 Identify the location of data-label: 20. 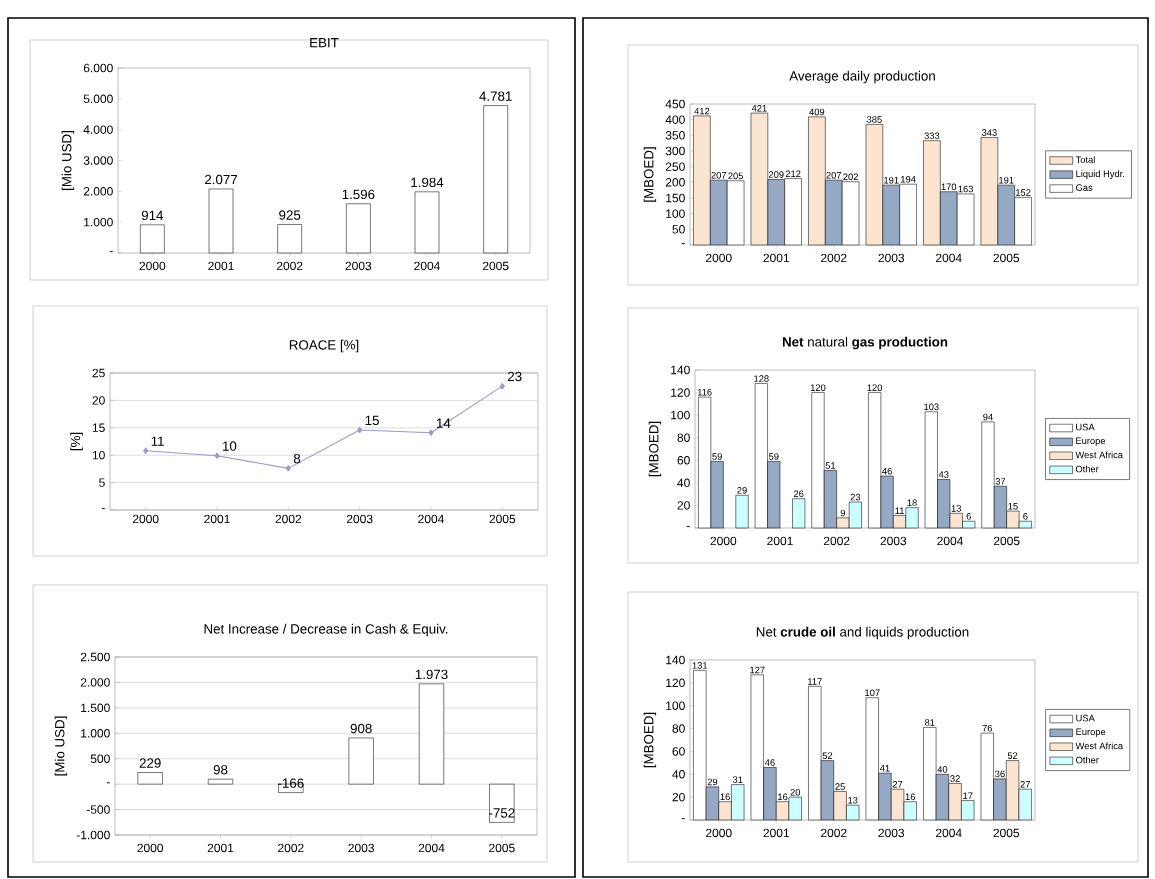
(795, 792).